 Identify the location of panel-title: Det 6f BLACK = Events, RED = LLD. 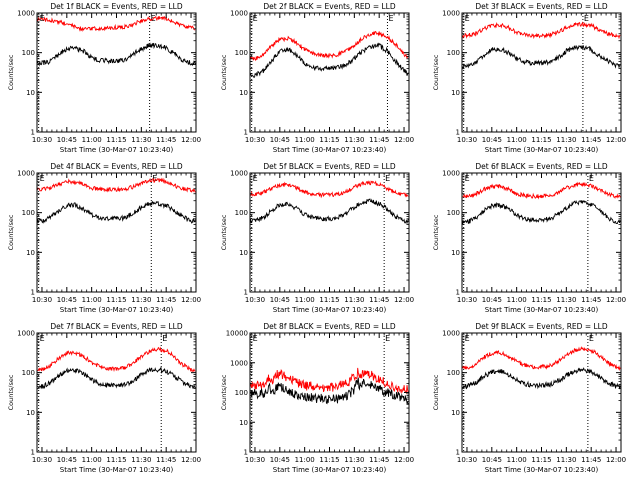
(541, 166).